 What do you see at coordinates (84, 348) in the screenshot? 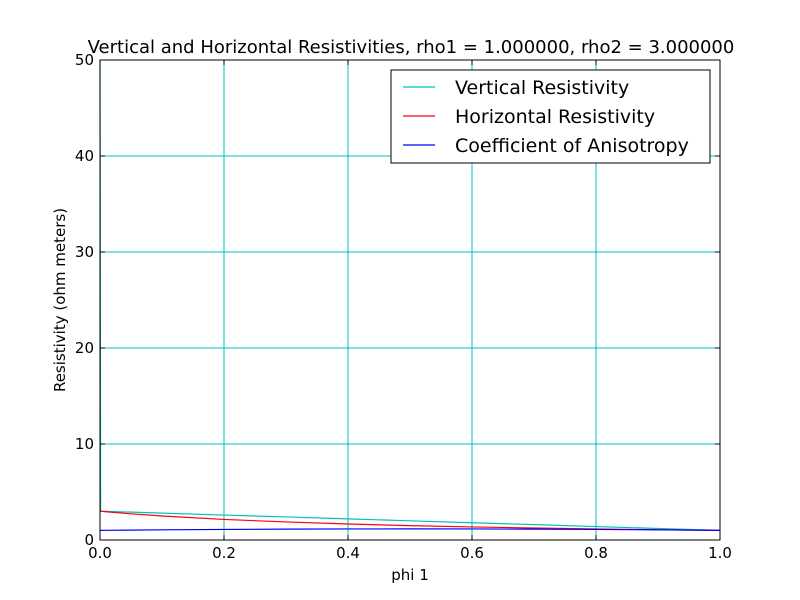
I see `y-tick-label: 20` at bounding box center [84, 348].